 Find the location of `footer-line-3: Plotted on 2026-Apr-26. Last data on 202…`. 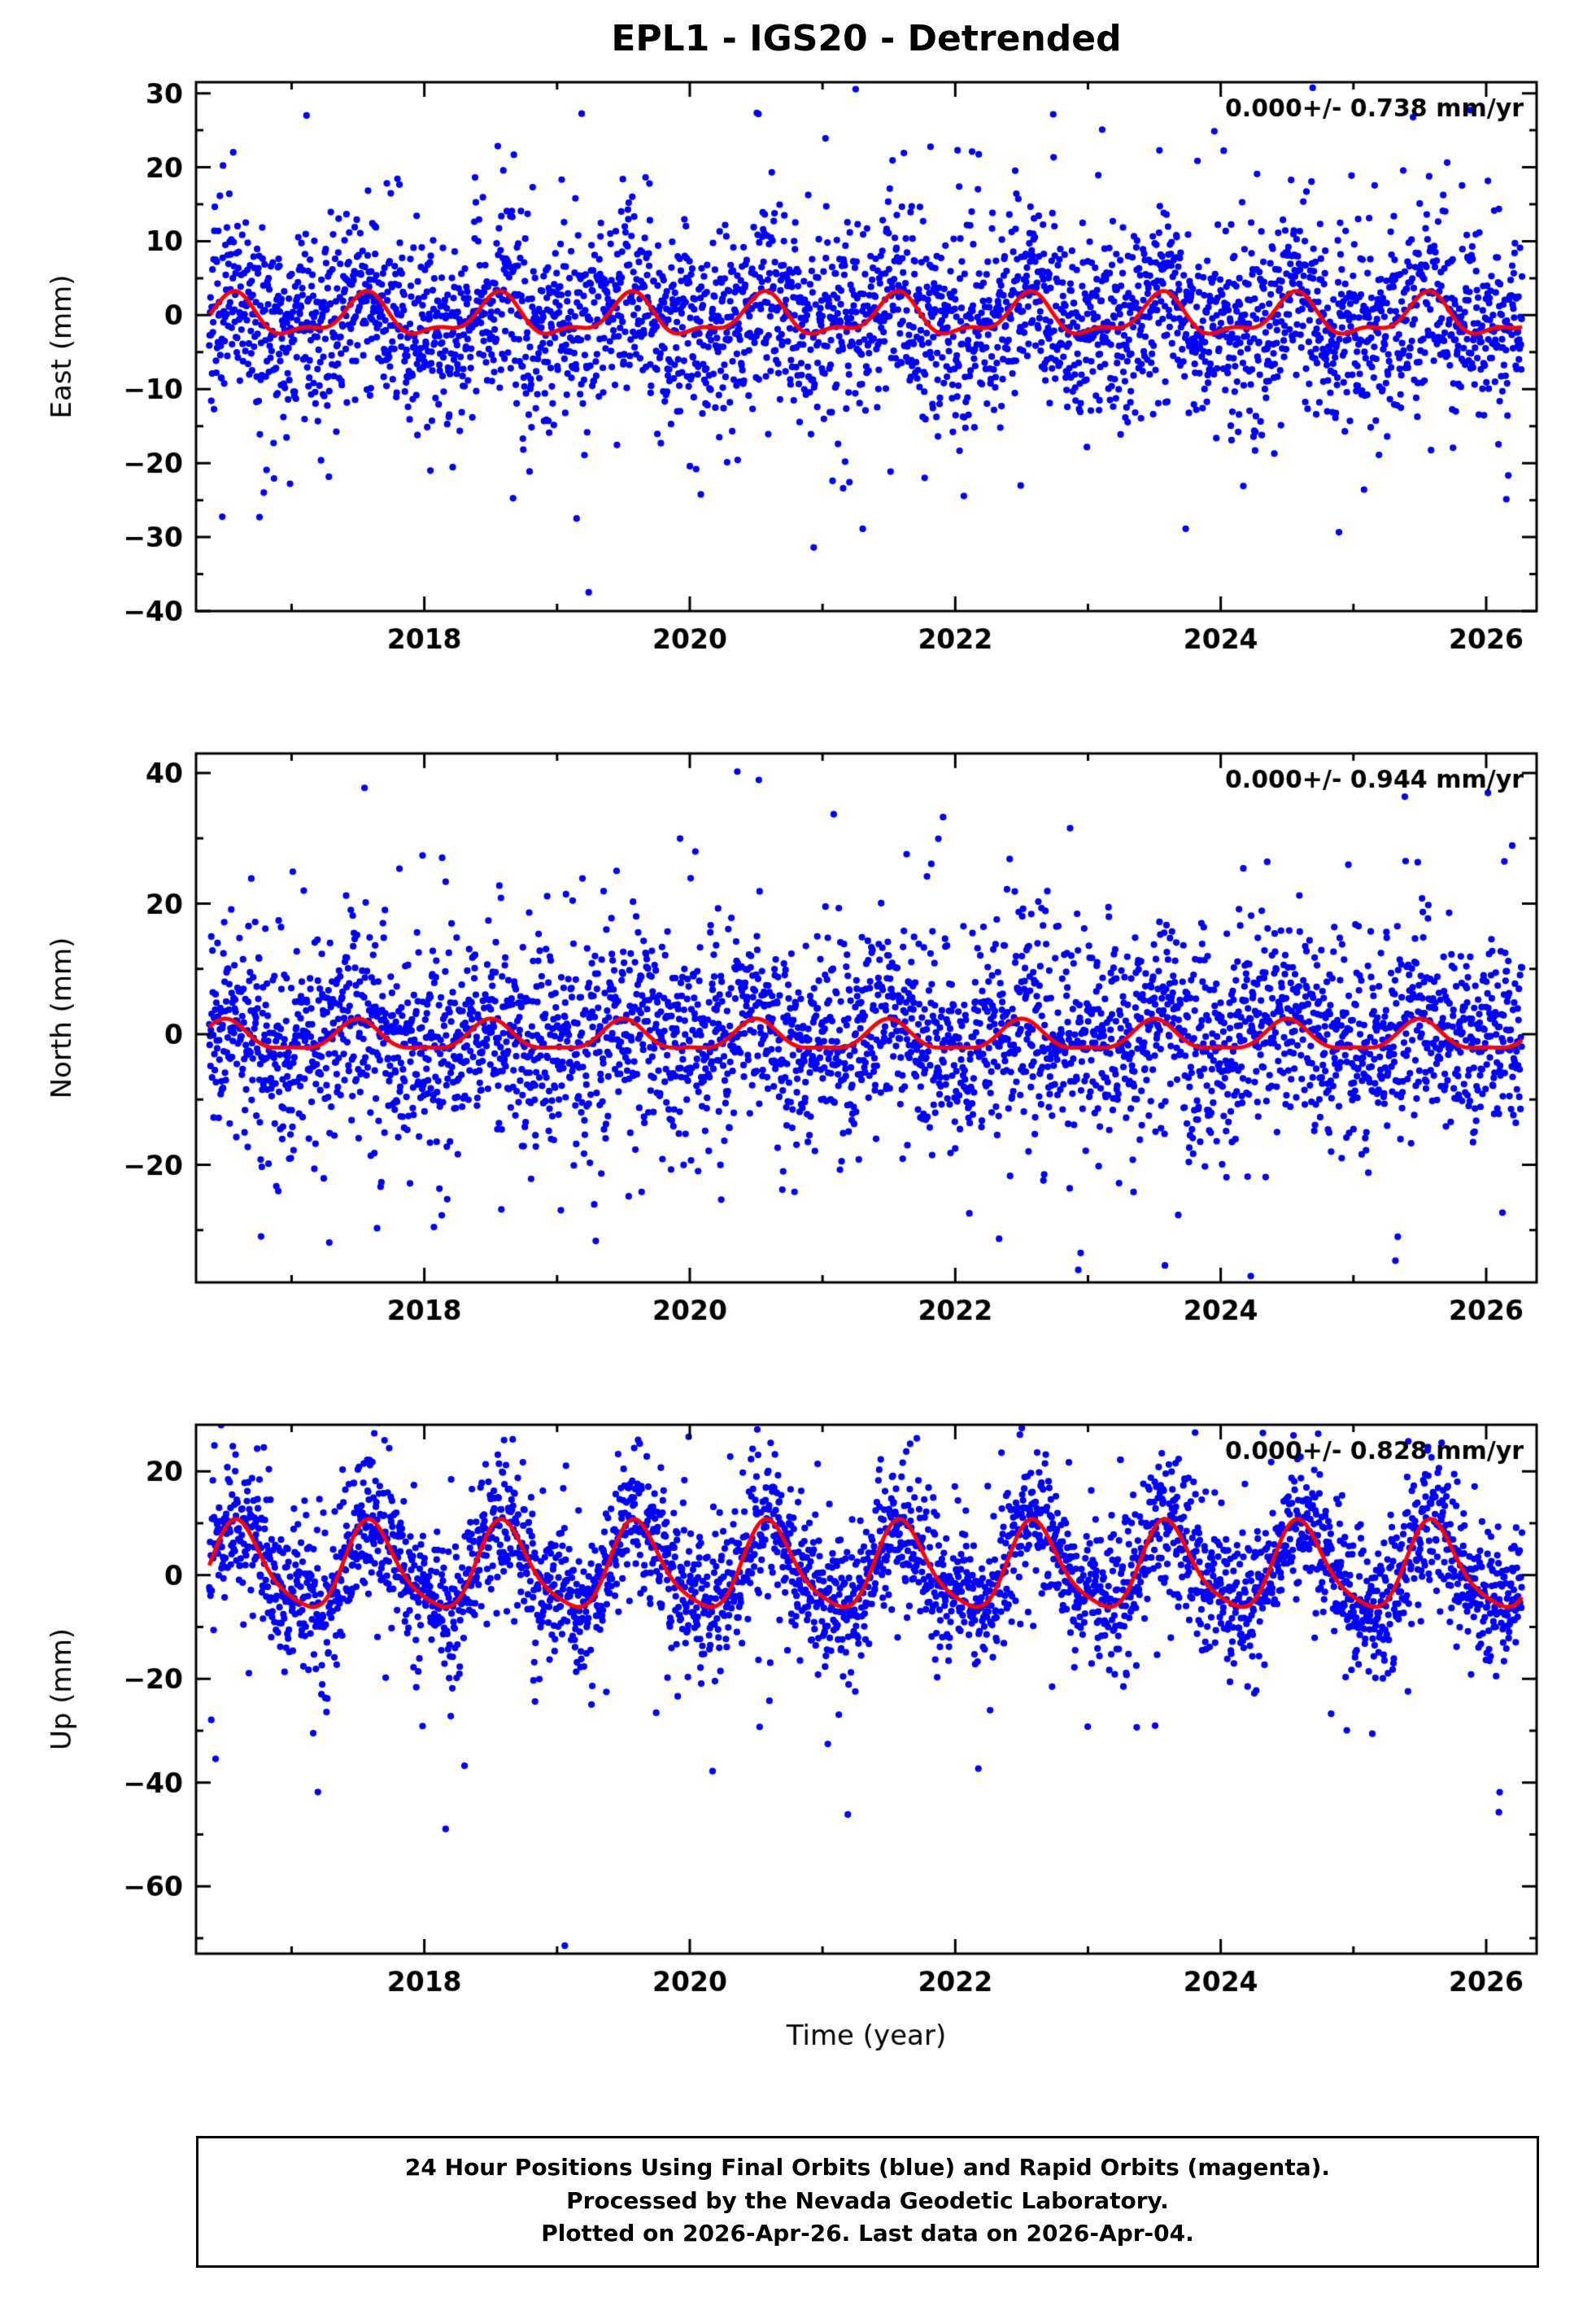

footer-line-3: Plotted on 2026-Apr-26. Last data on 202… is located at coordinates (867, 2233).